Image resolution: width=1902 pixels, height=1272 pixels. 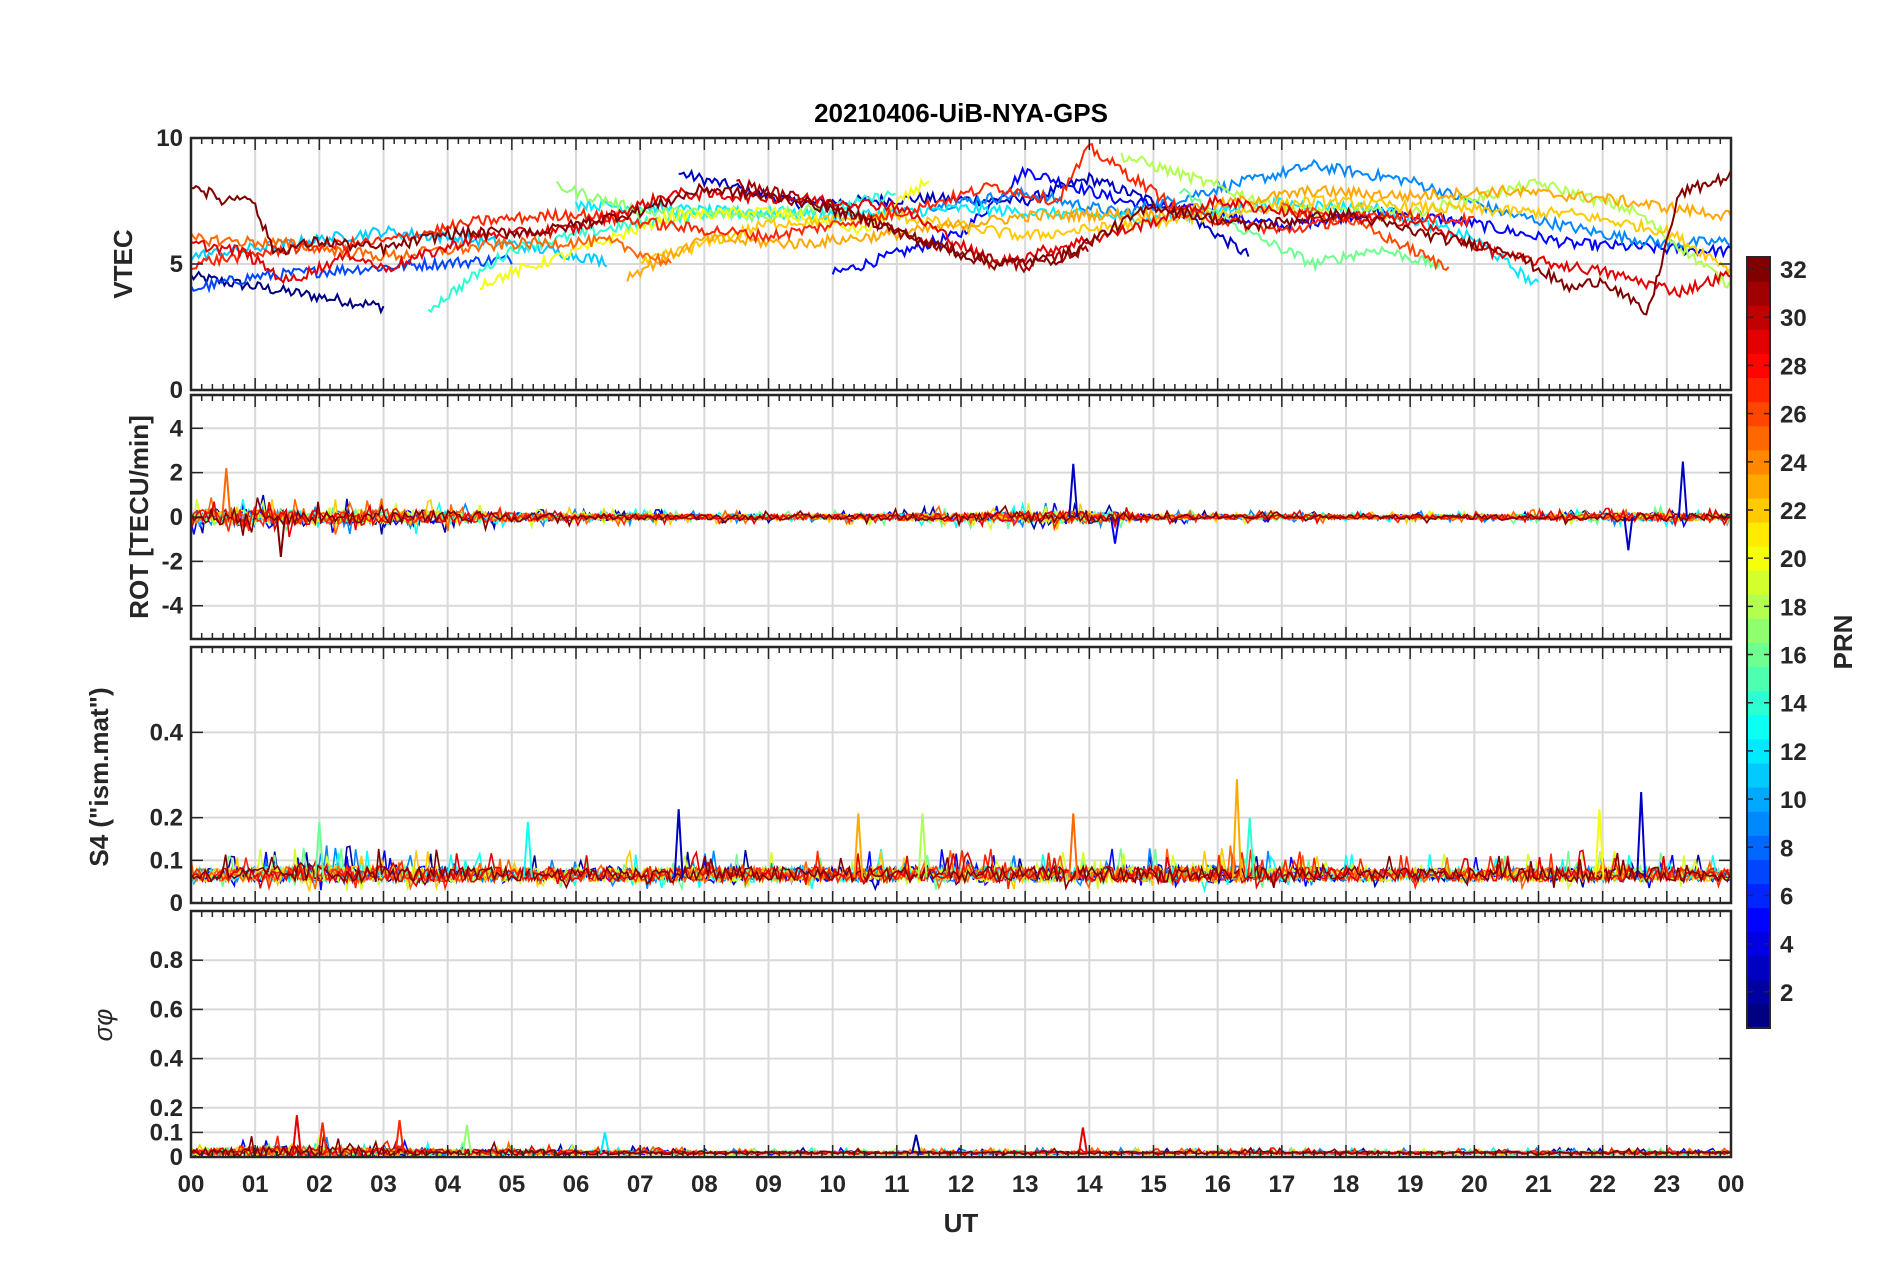 I want to click on sigma_phi-y-tick-label: 0.8, so click(x=166, y=960).